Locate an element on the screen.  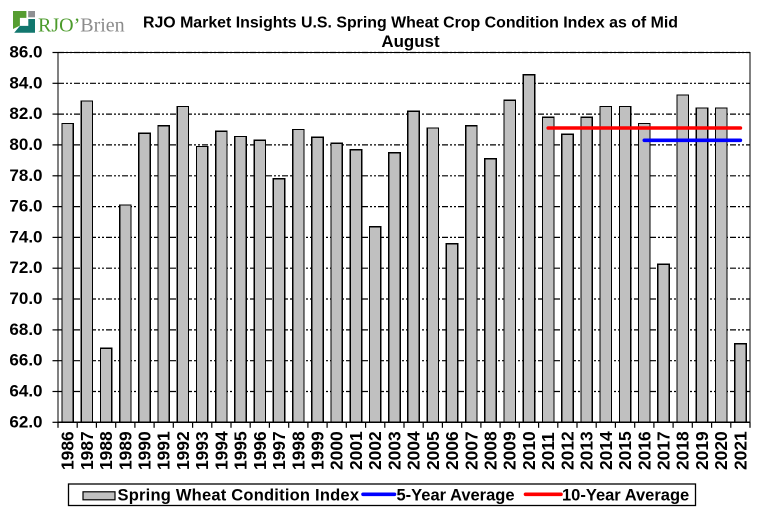
svg-text: 2007 is located at coordinates (471, 450).